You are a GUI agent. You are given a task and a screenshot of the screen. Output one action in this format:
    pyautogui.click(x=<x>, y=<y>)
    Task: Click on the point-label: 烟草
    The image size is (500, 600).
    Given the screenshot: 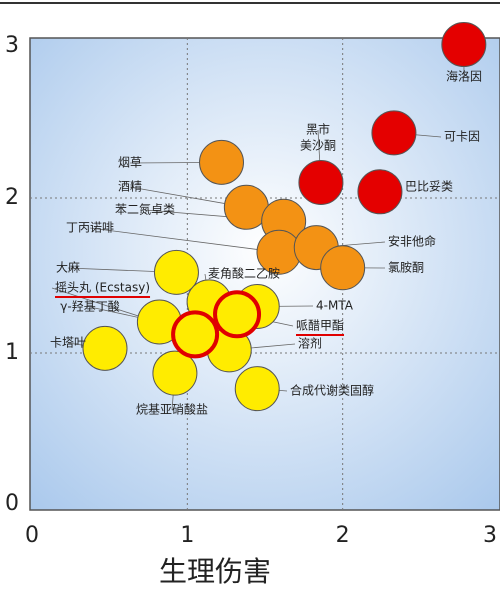 What is the action you would take?
    pyautogui.click(x=130, y=163)
    